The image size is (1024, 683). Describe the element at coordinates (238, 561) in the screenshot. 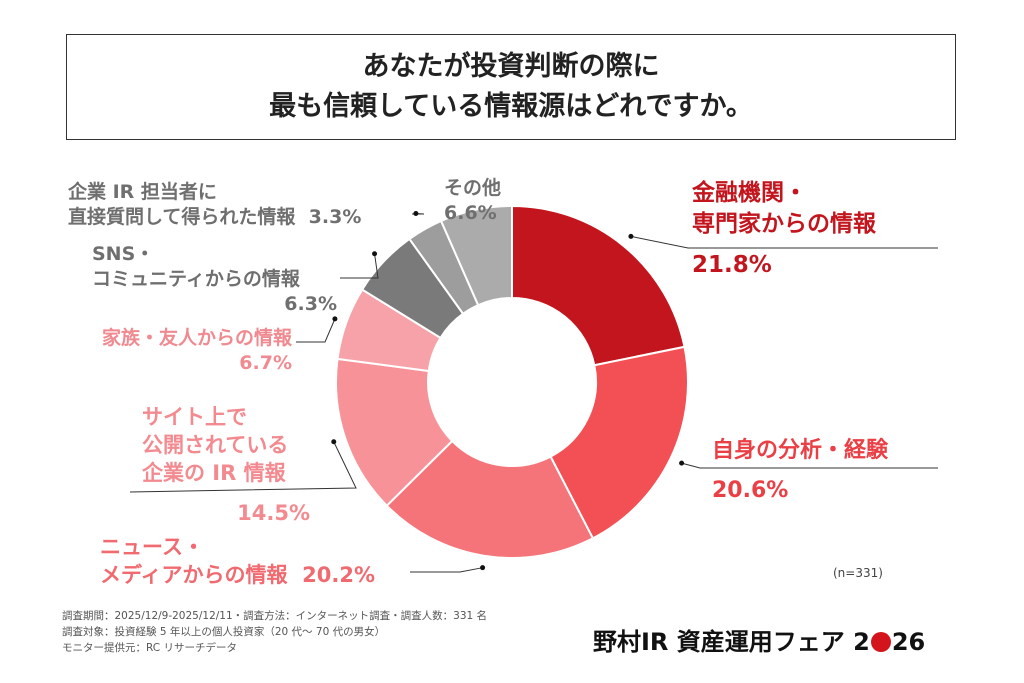

I see `label-news-media: ニュース・ メディアからの情報 20.2%` at that location.